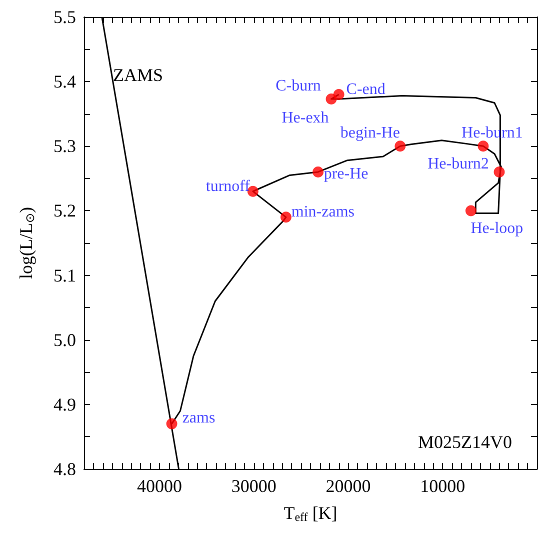  I want to click on y-tick-label: 5.3, so click(65, 146).